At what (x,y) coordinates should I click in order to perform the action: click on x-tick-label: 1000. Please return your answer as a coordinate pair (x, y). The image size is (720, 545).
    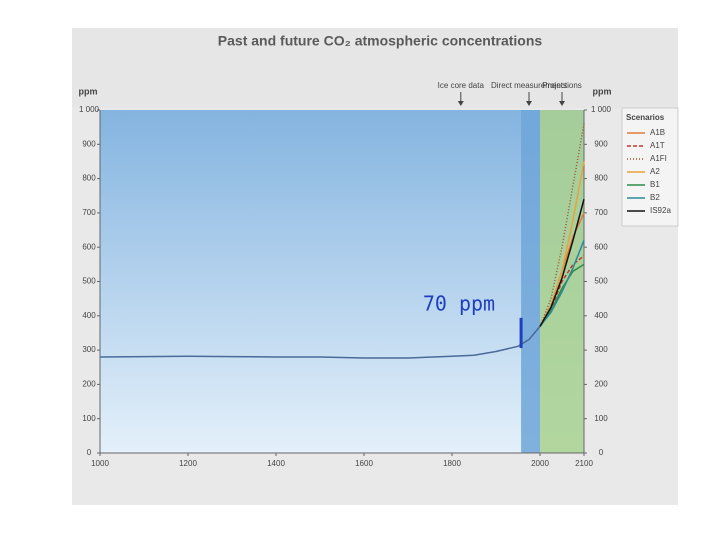
    Looking at the image, I should click on (100, 463).